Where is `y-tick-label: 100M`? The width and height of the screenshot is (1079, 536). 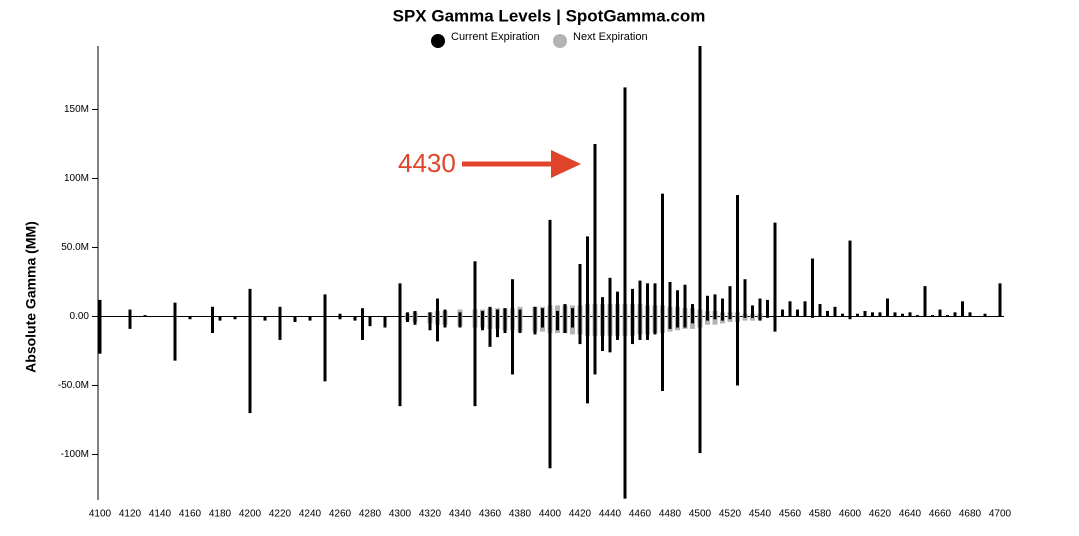
y-tick-label: 100M is located at coordinates (76, 178).